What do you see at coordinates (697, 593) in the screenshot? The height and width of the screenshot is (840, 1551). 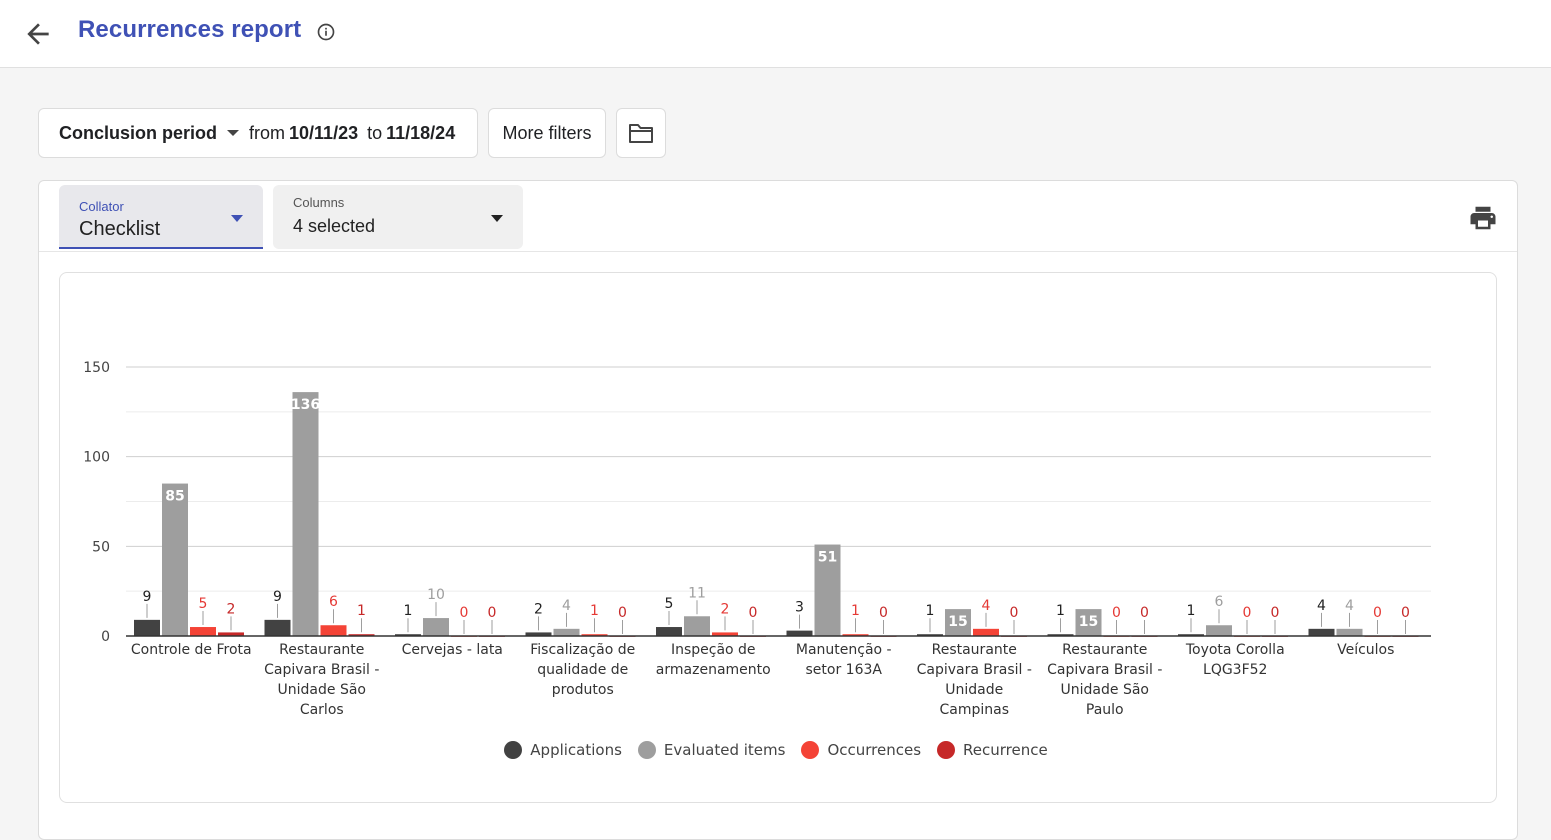 I see `data-label: 11` at bounding box center [697, 593].